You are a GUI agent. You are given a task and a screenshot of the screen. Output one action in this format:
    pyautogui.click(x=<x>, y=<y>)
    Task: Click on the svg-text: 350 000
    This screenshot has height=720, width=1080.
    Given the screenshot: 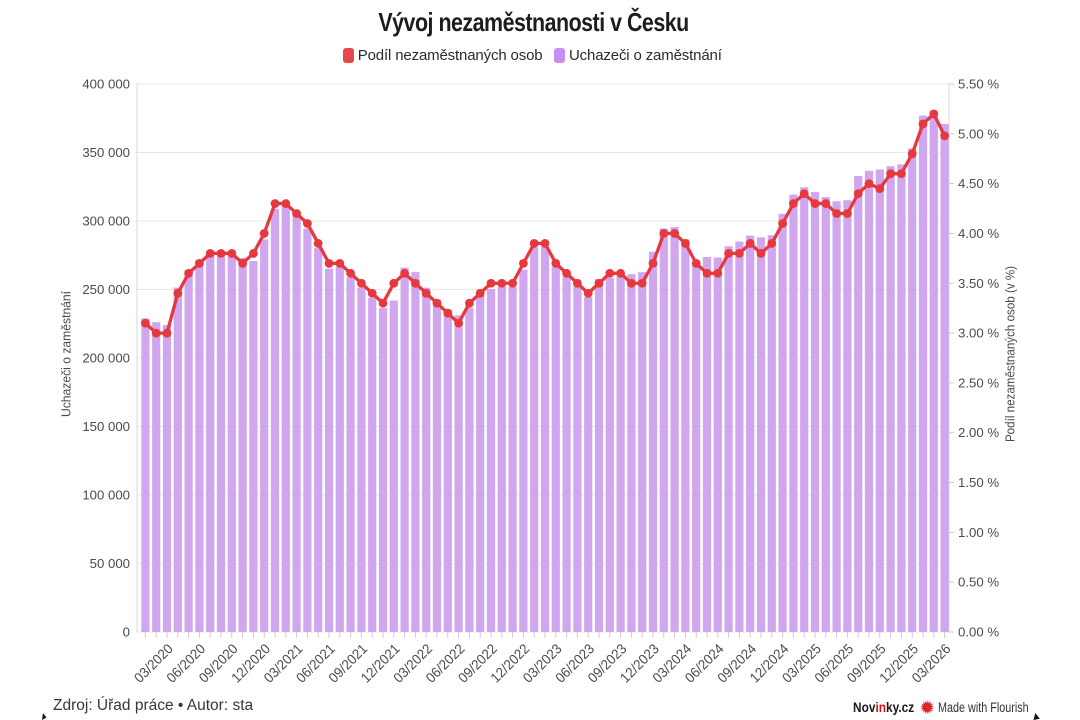 What is the action you would take?
    pyautogui.click(x=106, y=152)
    